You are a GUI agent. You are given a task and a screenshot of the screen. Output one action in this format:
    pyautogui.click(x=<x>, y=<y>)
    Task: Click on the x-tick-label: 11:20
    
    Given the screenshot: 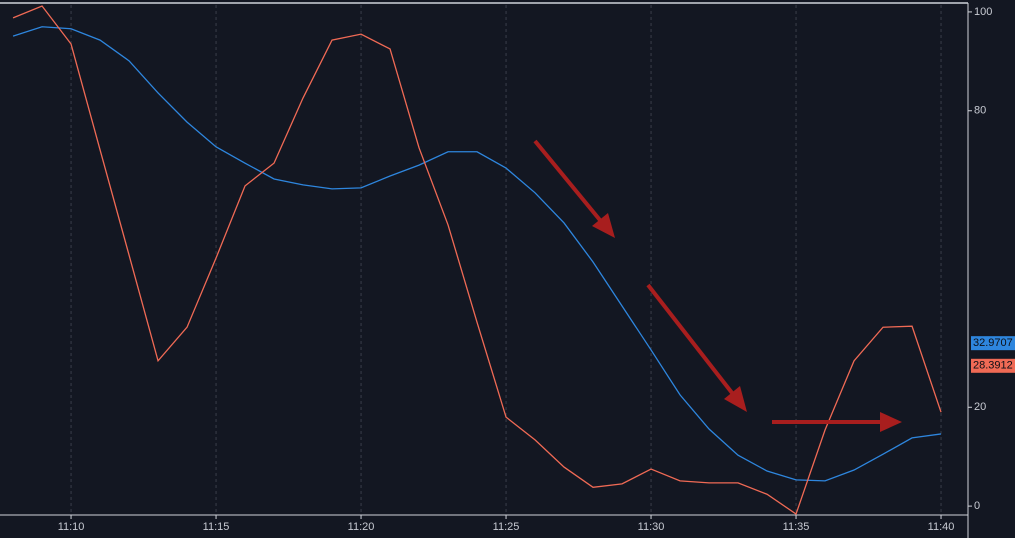 What is the action you would take?
    pyautogui.click(x=361, y=527)
    